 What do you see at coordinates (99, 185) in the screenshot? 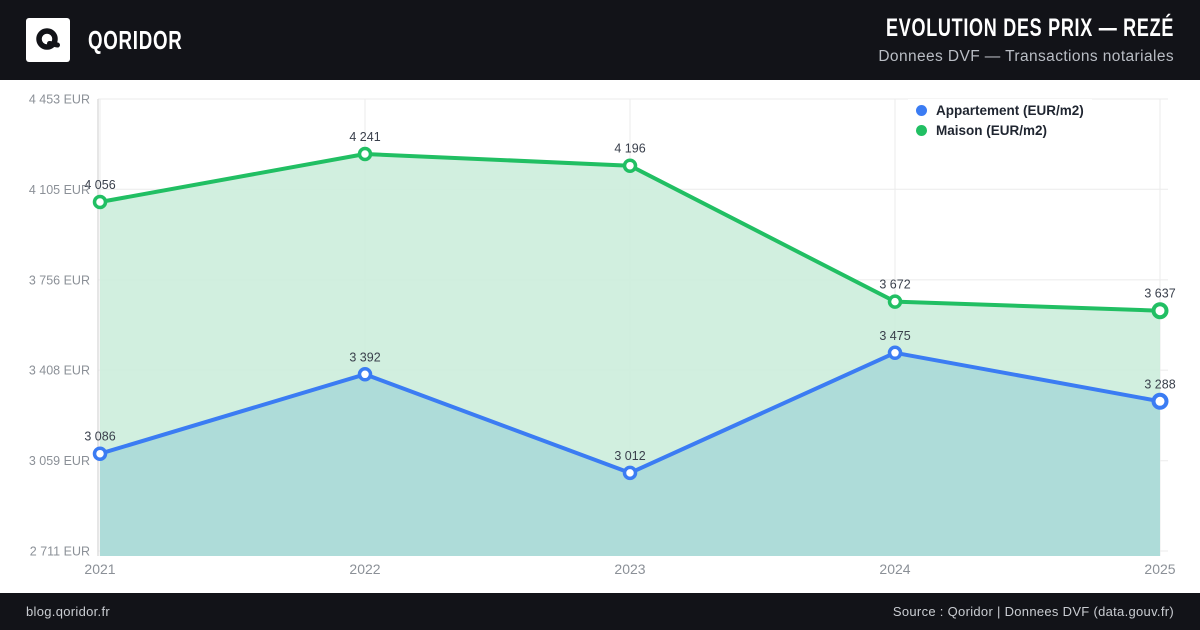
I see `data-point-label: 4 056` at bounding box center [99, 185].